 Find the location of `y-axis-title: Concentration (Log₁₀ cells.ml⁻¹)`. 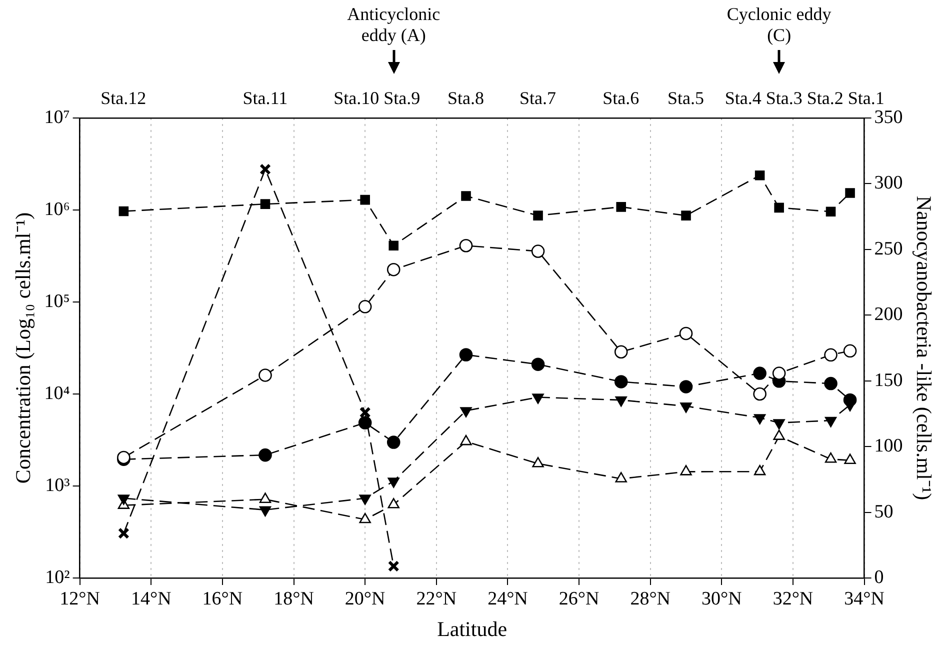

y-axis-title: Concentration (Log₁₀ cells.ml⁻¹) is located at coordinates (23, 348).